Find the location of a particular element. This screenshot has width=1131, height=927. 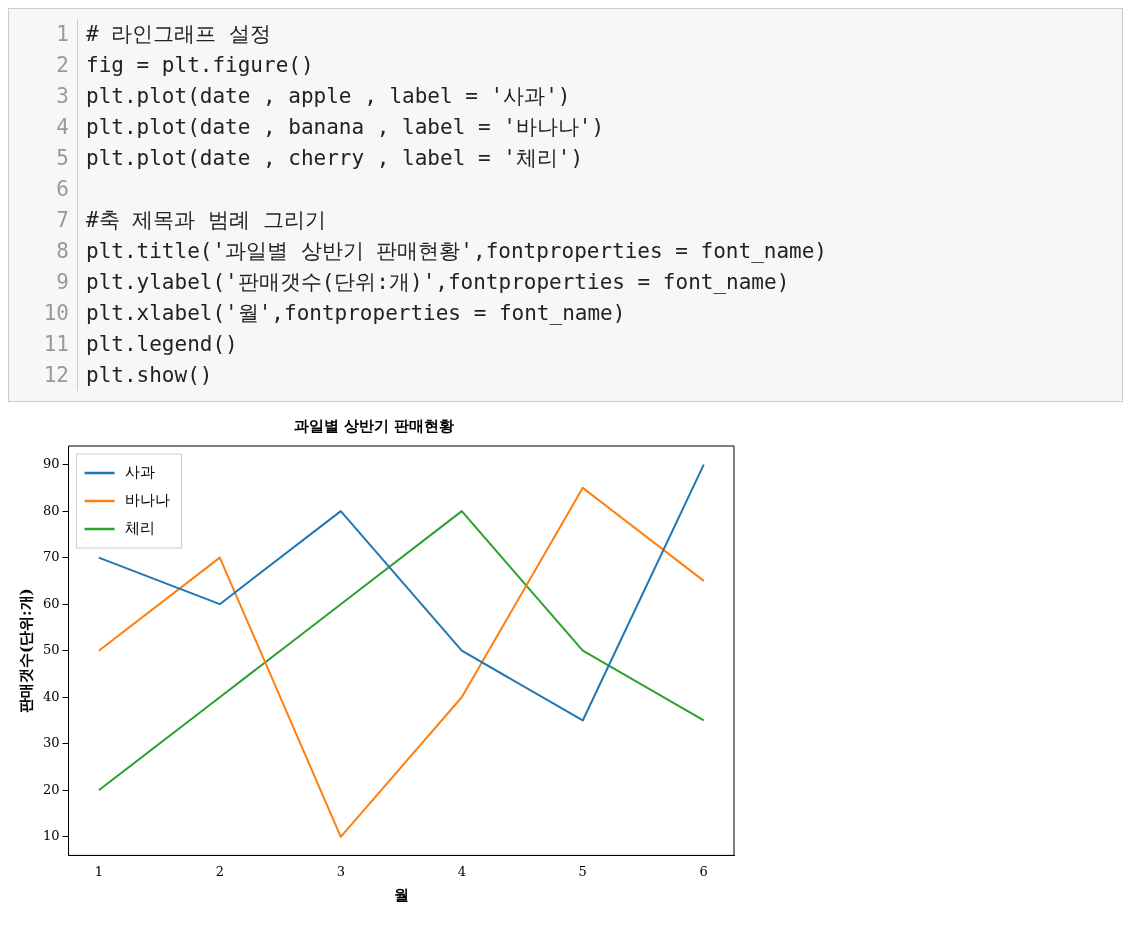

text: 8 plt.title('과일별 상반기 판매현황',fontproperties = font_name) is located at coordinates (442, 251).